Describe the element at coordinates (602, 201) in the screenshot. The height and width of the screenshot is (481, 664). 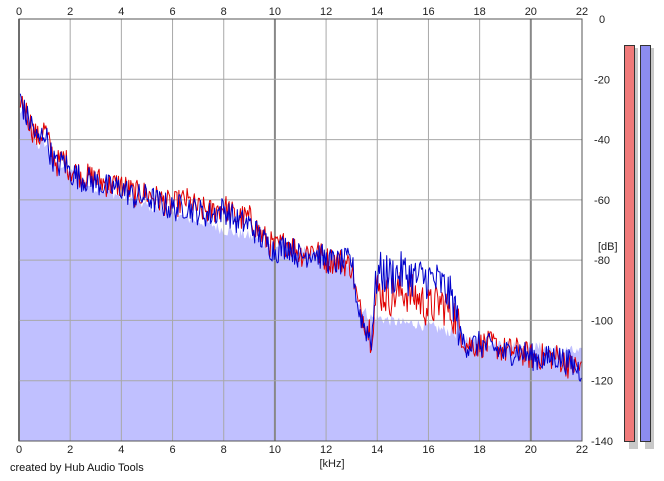
I see `y-tick-label: -60` at that location.